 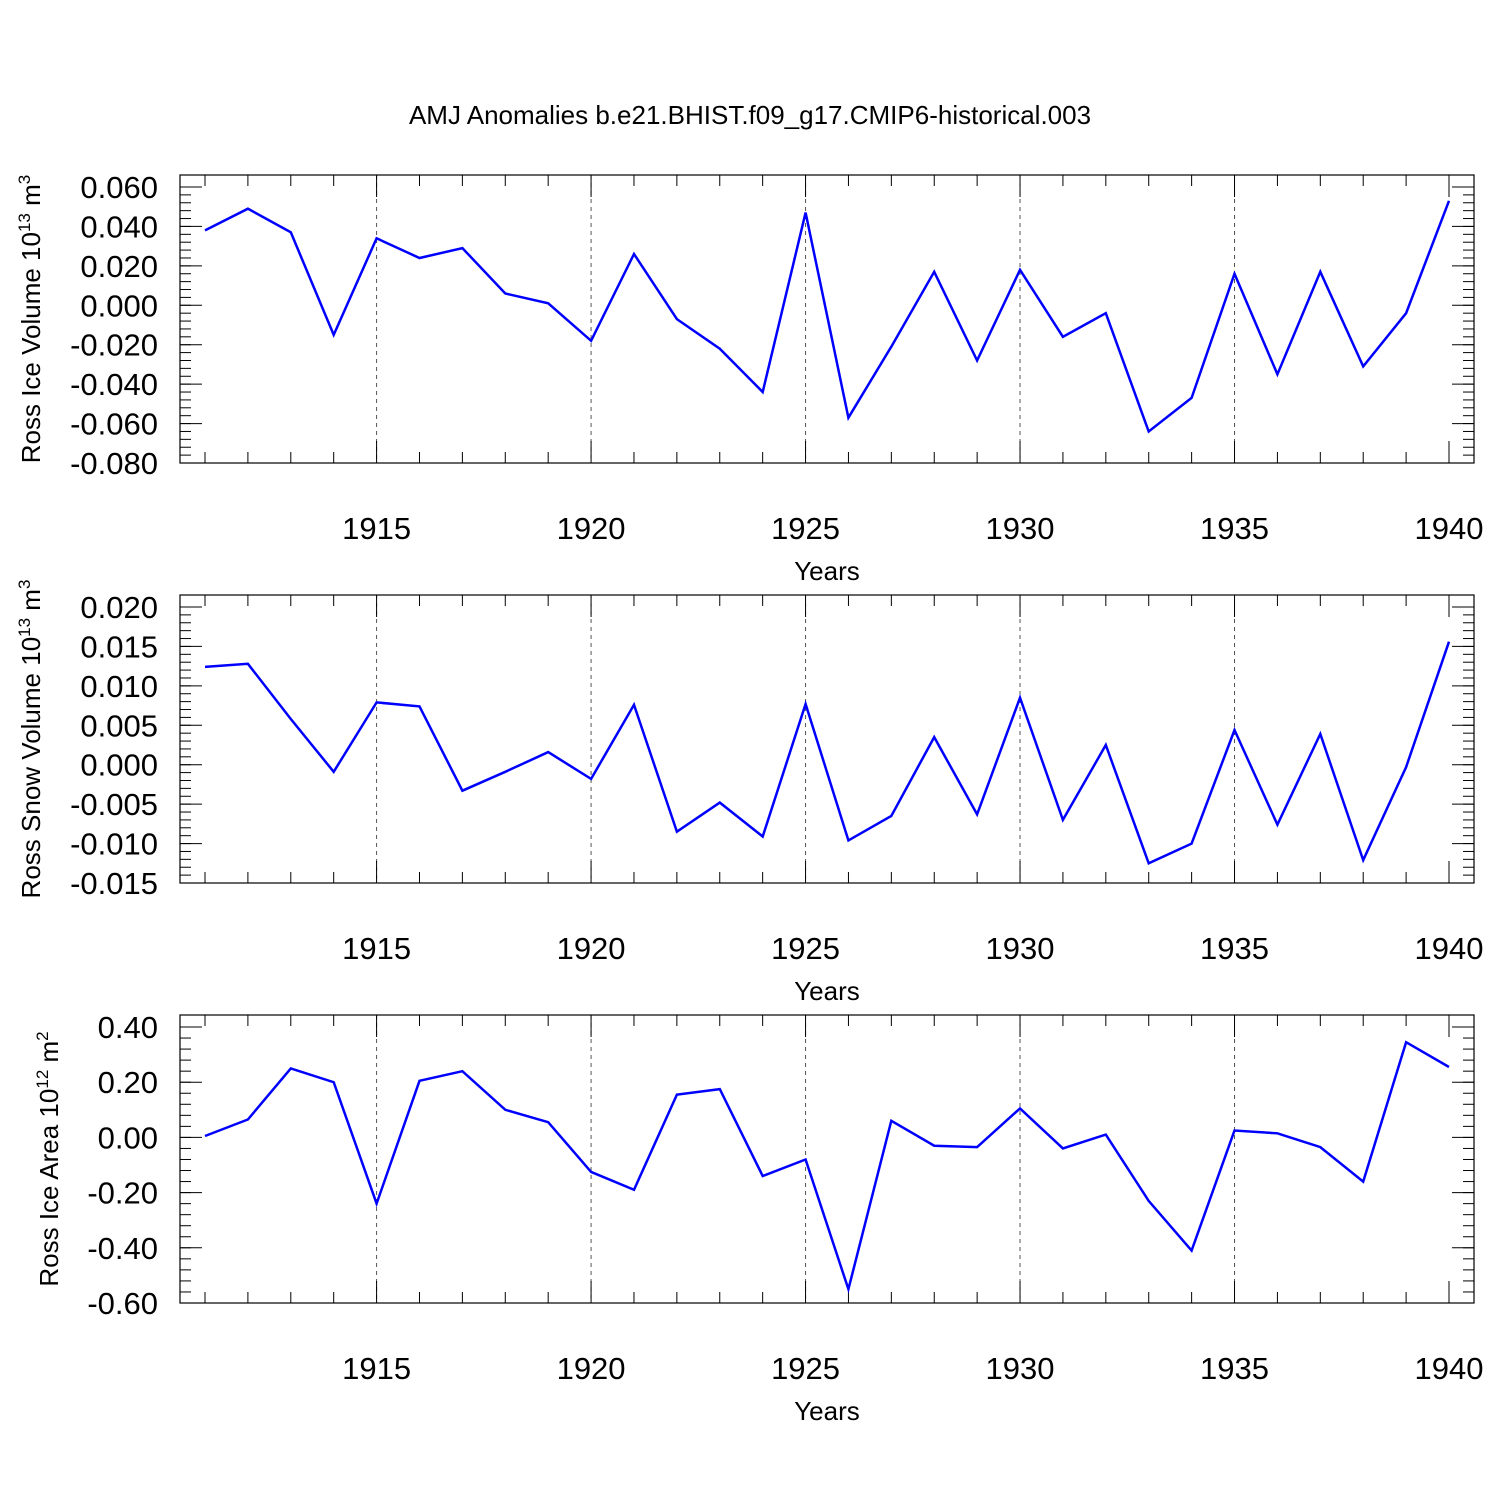 I want to click on y-tick-label: -0.060, so click(x=114, y=424).